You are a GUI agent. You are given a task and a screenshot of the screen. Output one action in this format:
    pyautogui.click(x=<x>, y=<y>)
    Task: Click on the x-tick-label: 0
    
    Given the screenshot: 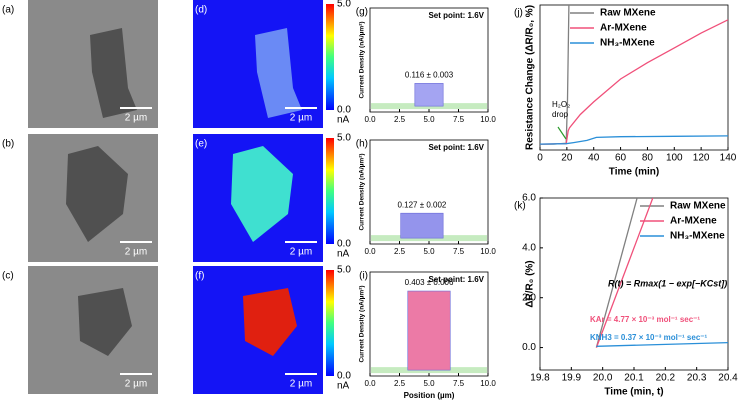 What is the action you would take?
    pyautogui.click(x=540, y=158)
    